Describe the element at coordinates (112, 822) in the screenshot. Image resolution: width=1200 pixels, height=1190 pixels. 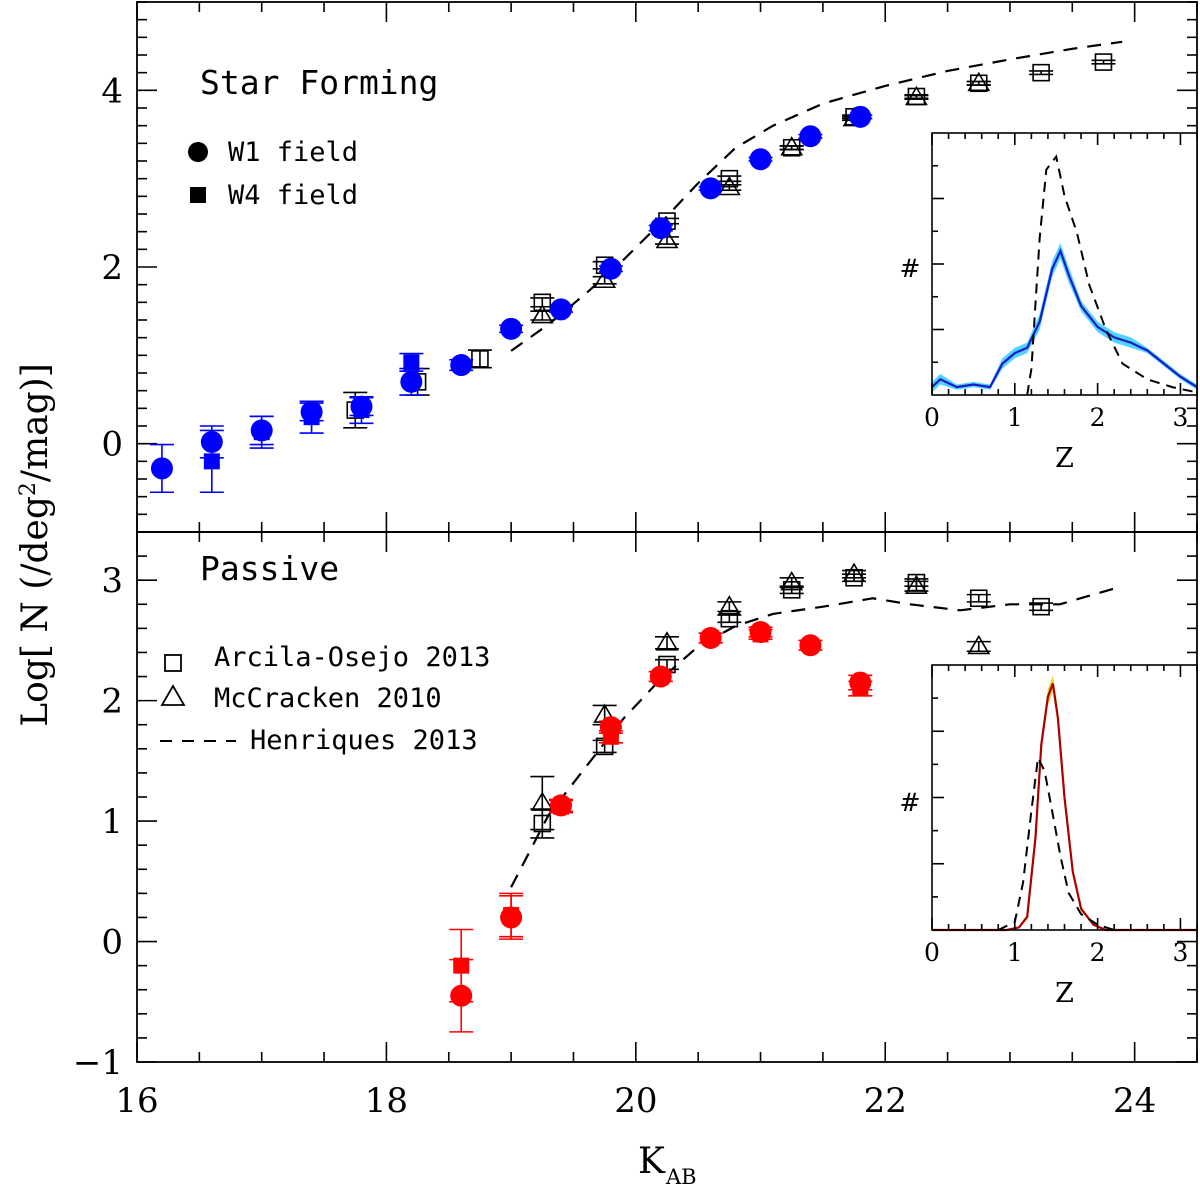
I see `y-tick-label: 1` at that location.